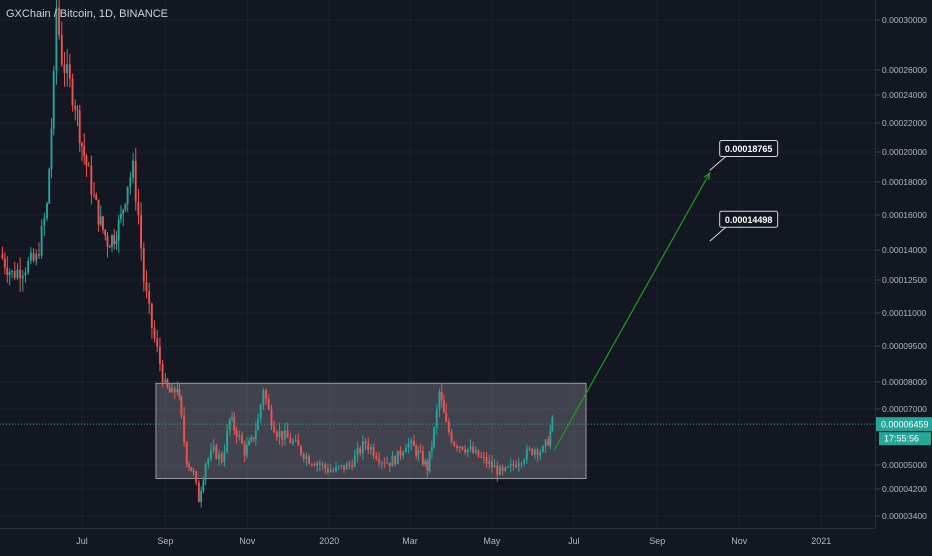  I want to click on price-tick-label: 0.00007000, so click(904, 409).